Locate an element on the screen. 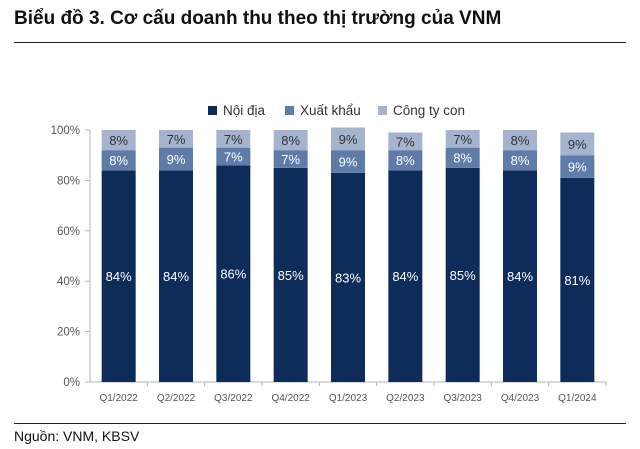 This screenshot has width=640, height=449. y-tick-label: 0% is located at coordinates (71, 383).